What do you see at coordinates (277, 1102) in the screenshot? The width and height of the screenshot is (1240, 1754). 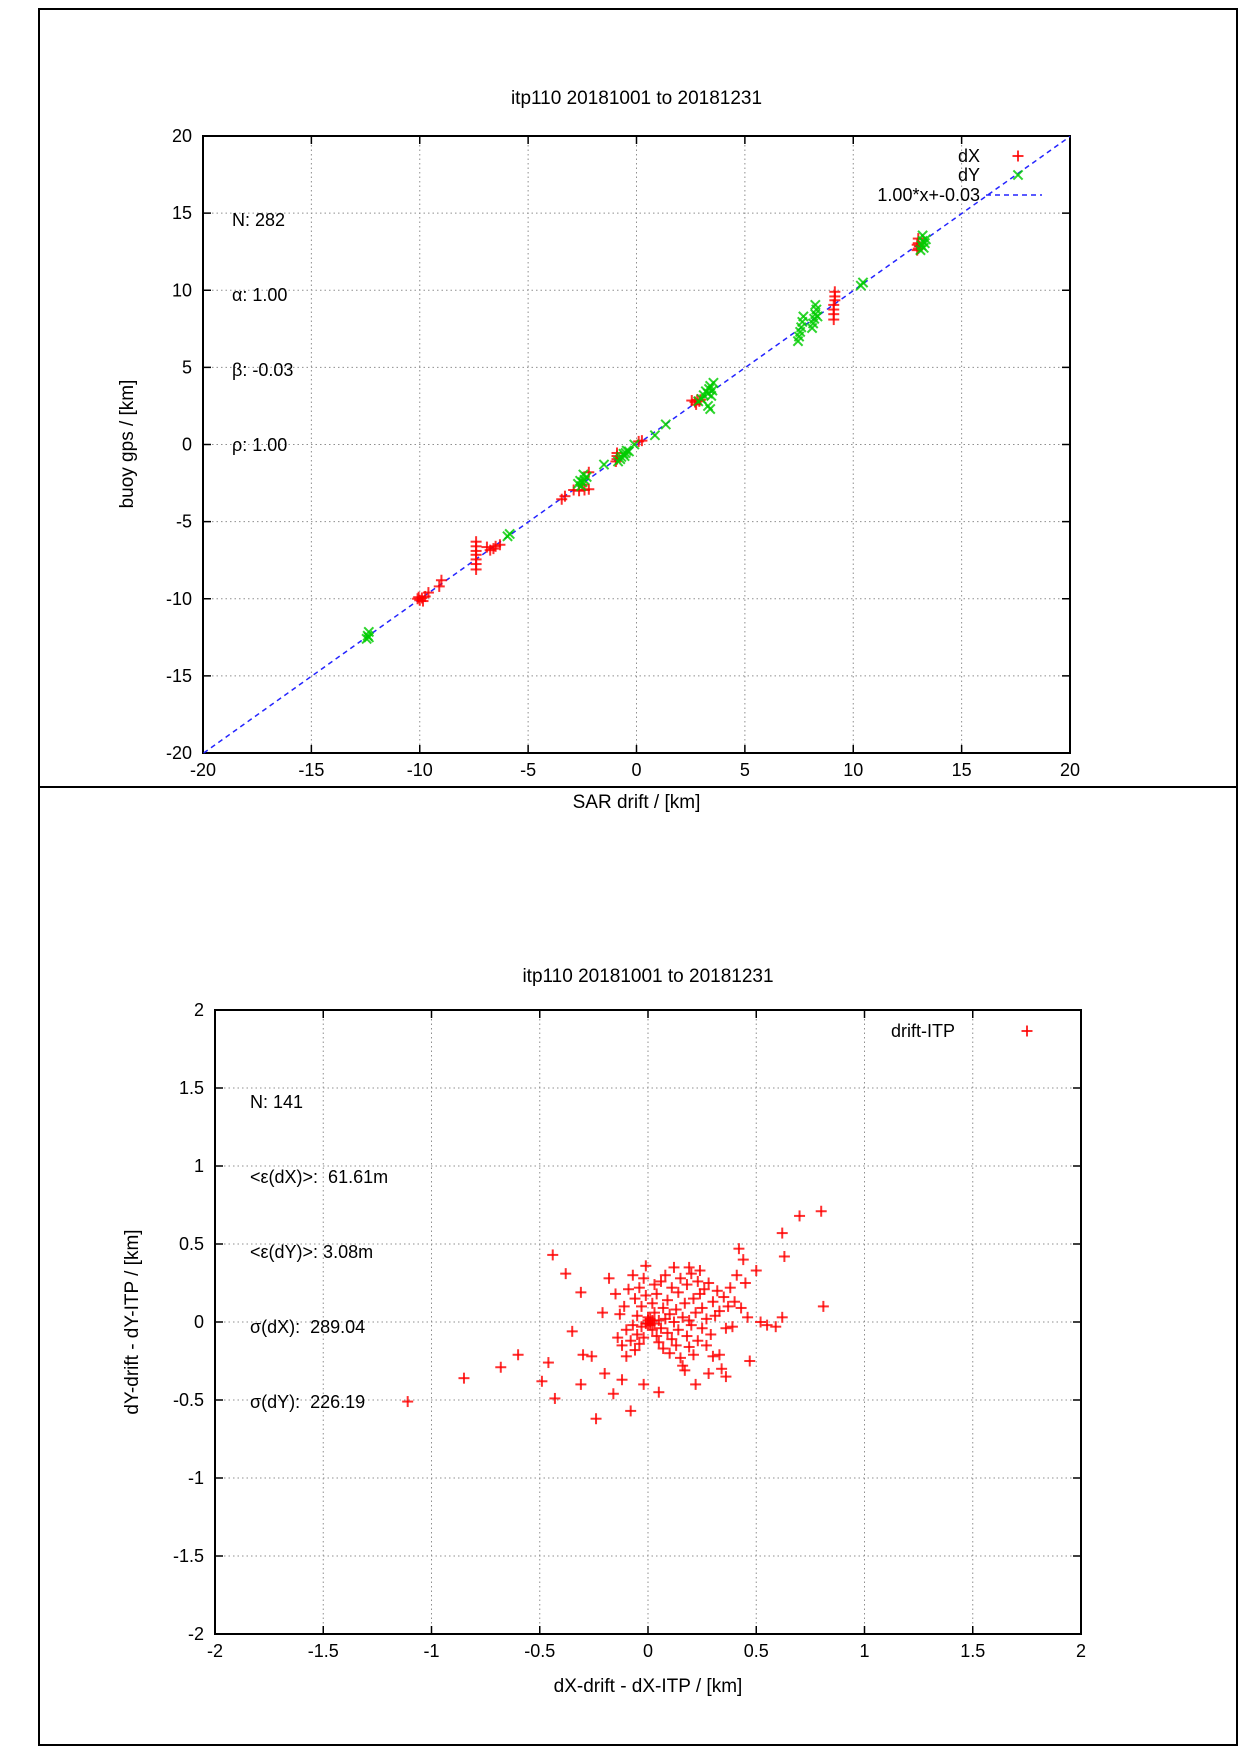 I see `stat-n: N: 141` at bounding box center [277, 1102].